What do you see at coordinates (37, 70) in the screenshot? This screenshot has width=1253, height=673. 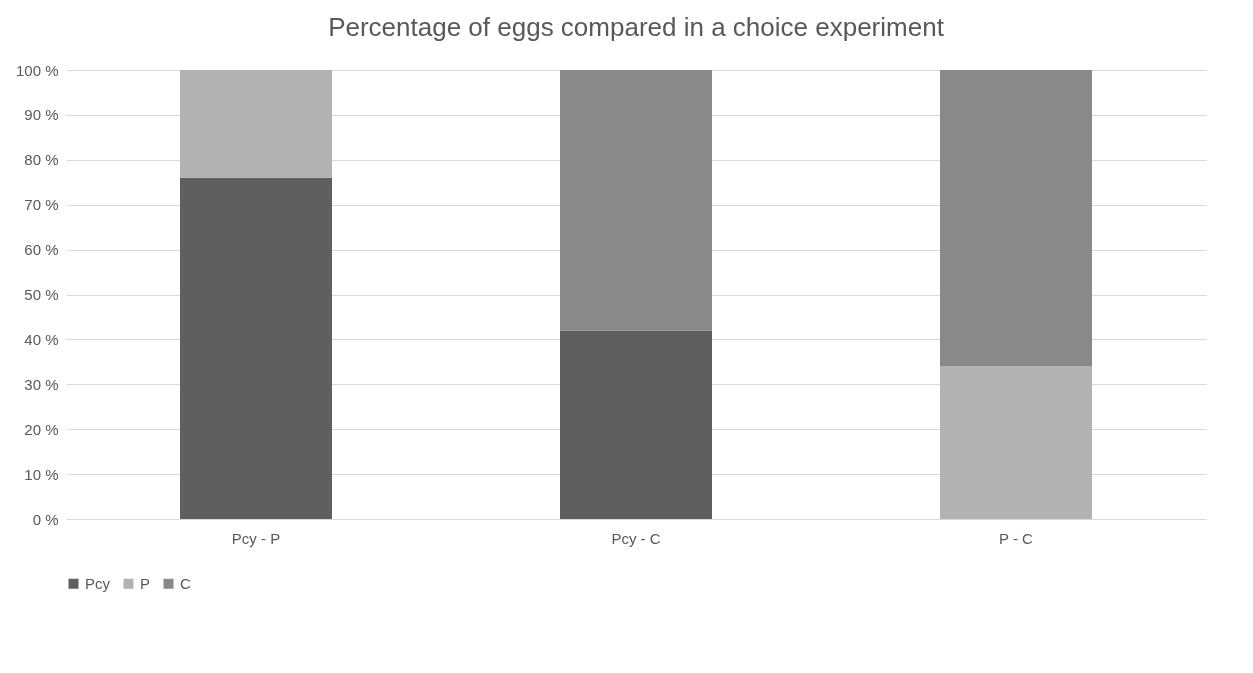 I see `y-tick-label: 100 %` at bounding box center [37, 70].